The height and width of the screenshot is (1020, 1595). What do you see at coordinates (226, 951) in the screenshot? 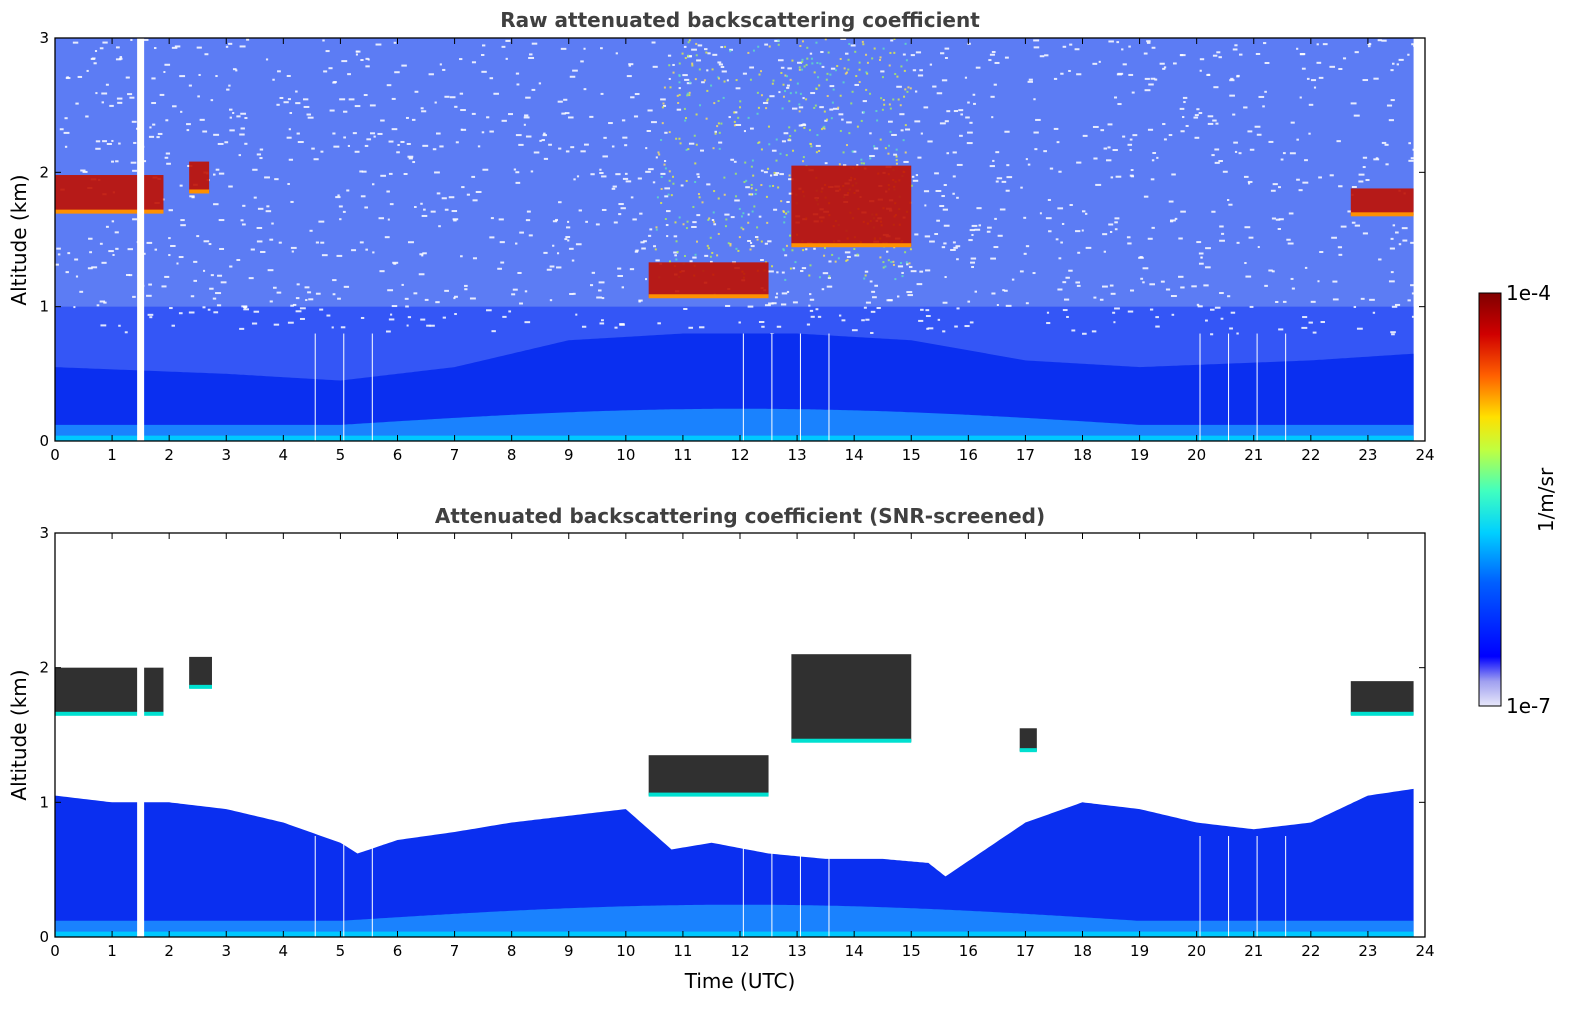
I see `x-tick-label: 3` at bounding box center [226, 951].